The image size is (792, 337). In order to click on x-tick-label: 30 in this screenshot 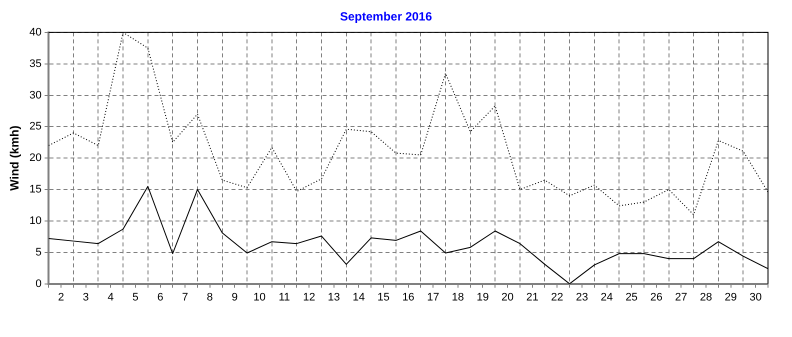, I will do `click(755, 297)`.